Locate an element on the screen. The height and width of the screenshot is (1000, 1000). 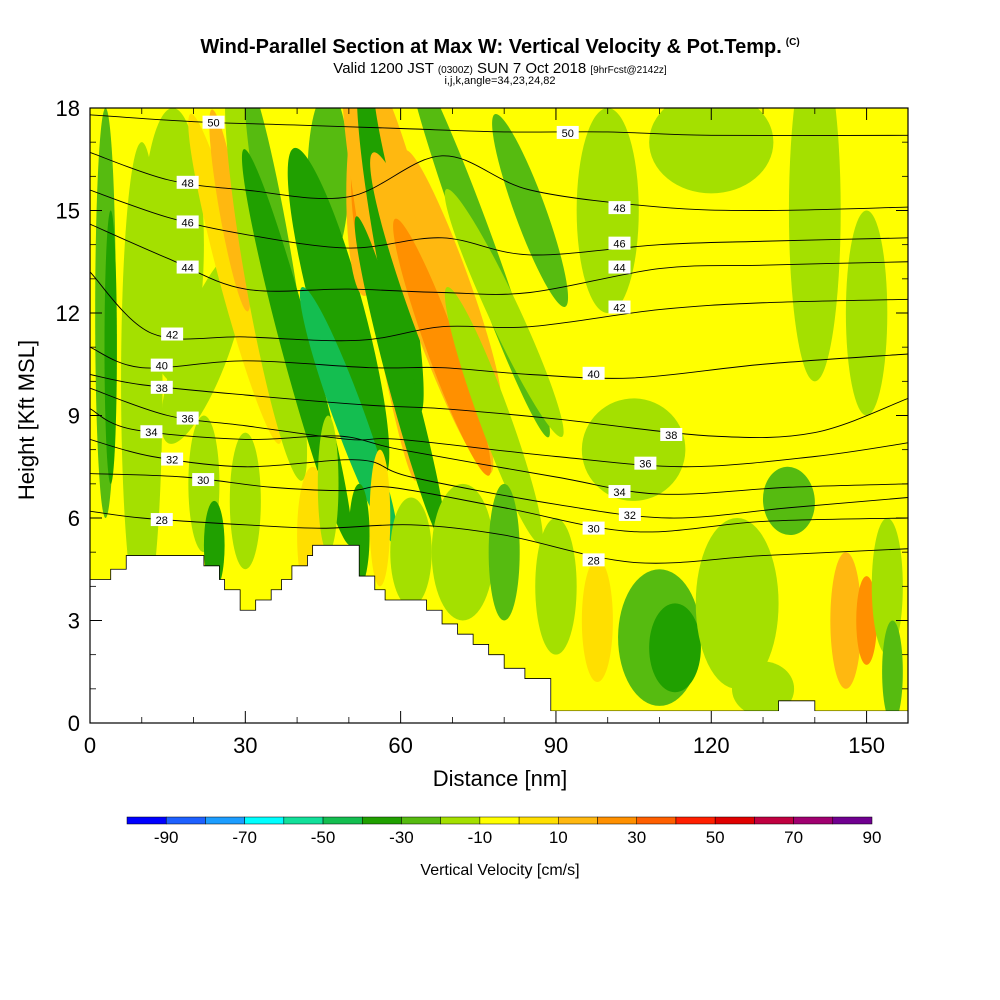
y-tick-label: 15 is located at coordinates (68, 211).